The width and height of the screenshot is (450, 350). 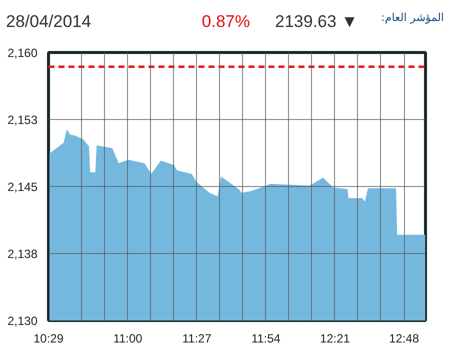 What do you see at coordinates (22, 254) in the screenshot?
I see `y-tick-label: 2,138` at bounding box center [22, 254].